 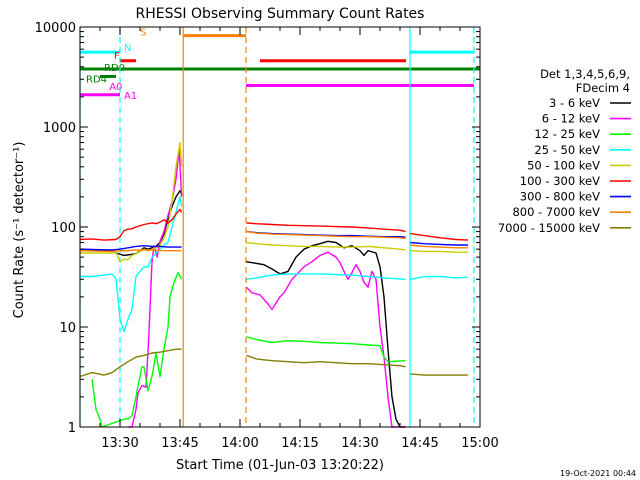 What do you see at coordinates (114, 68) in the screenshot?
I see `flag-label-rd0: RD0` at bounding box center [114, 68].